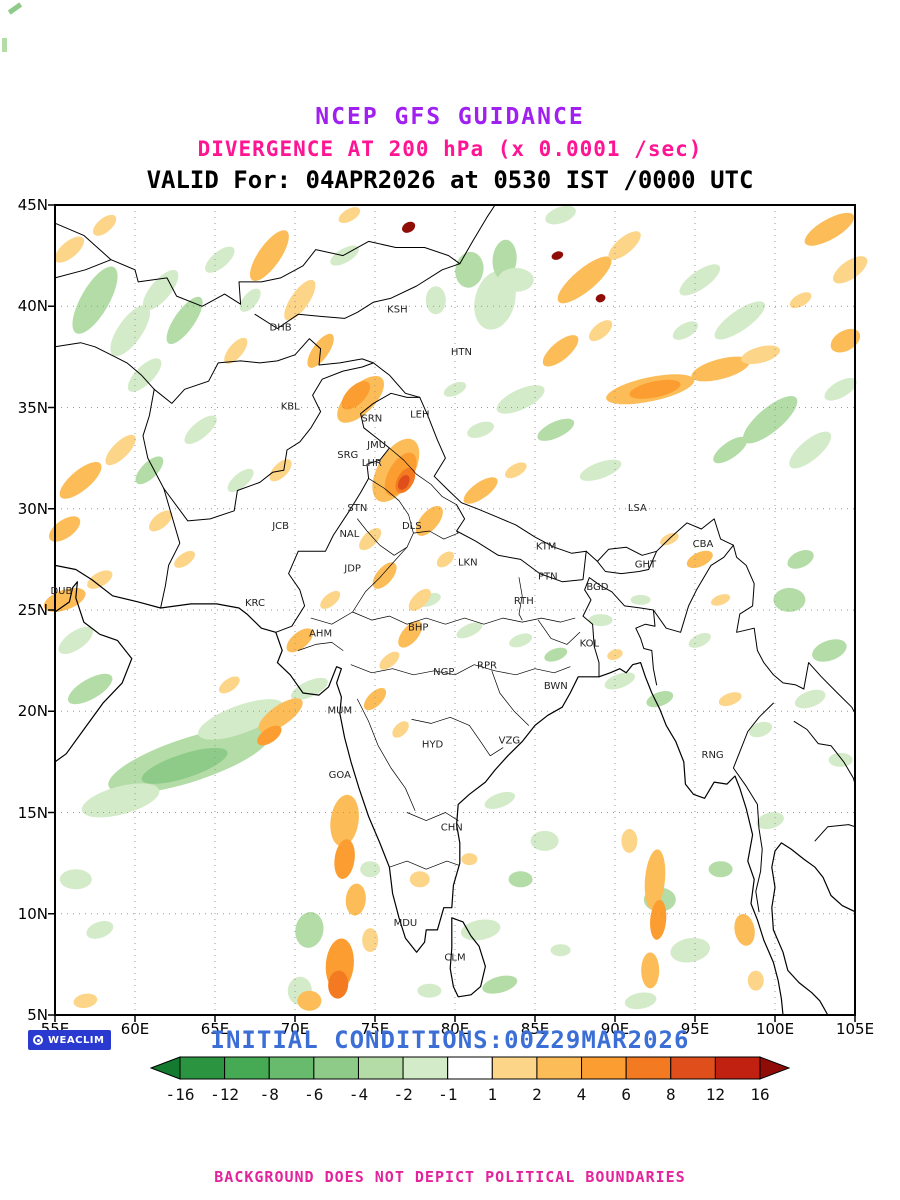 The image size is (900, 1200). Describe the element at coordinates (371, 419) in the screenshot. I see `station-label: SRN` at that location.